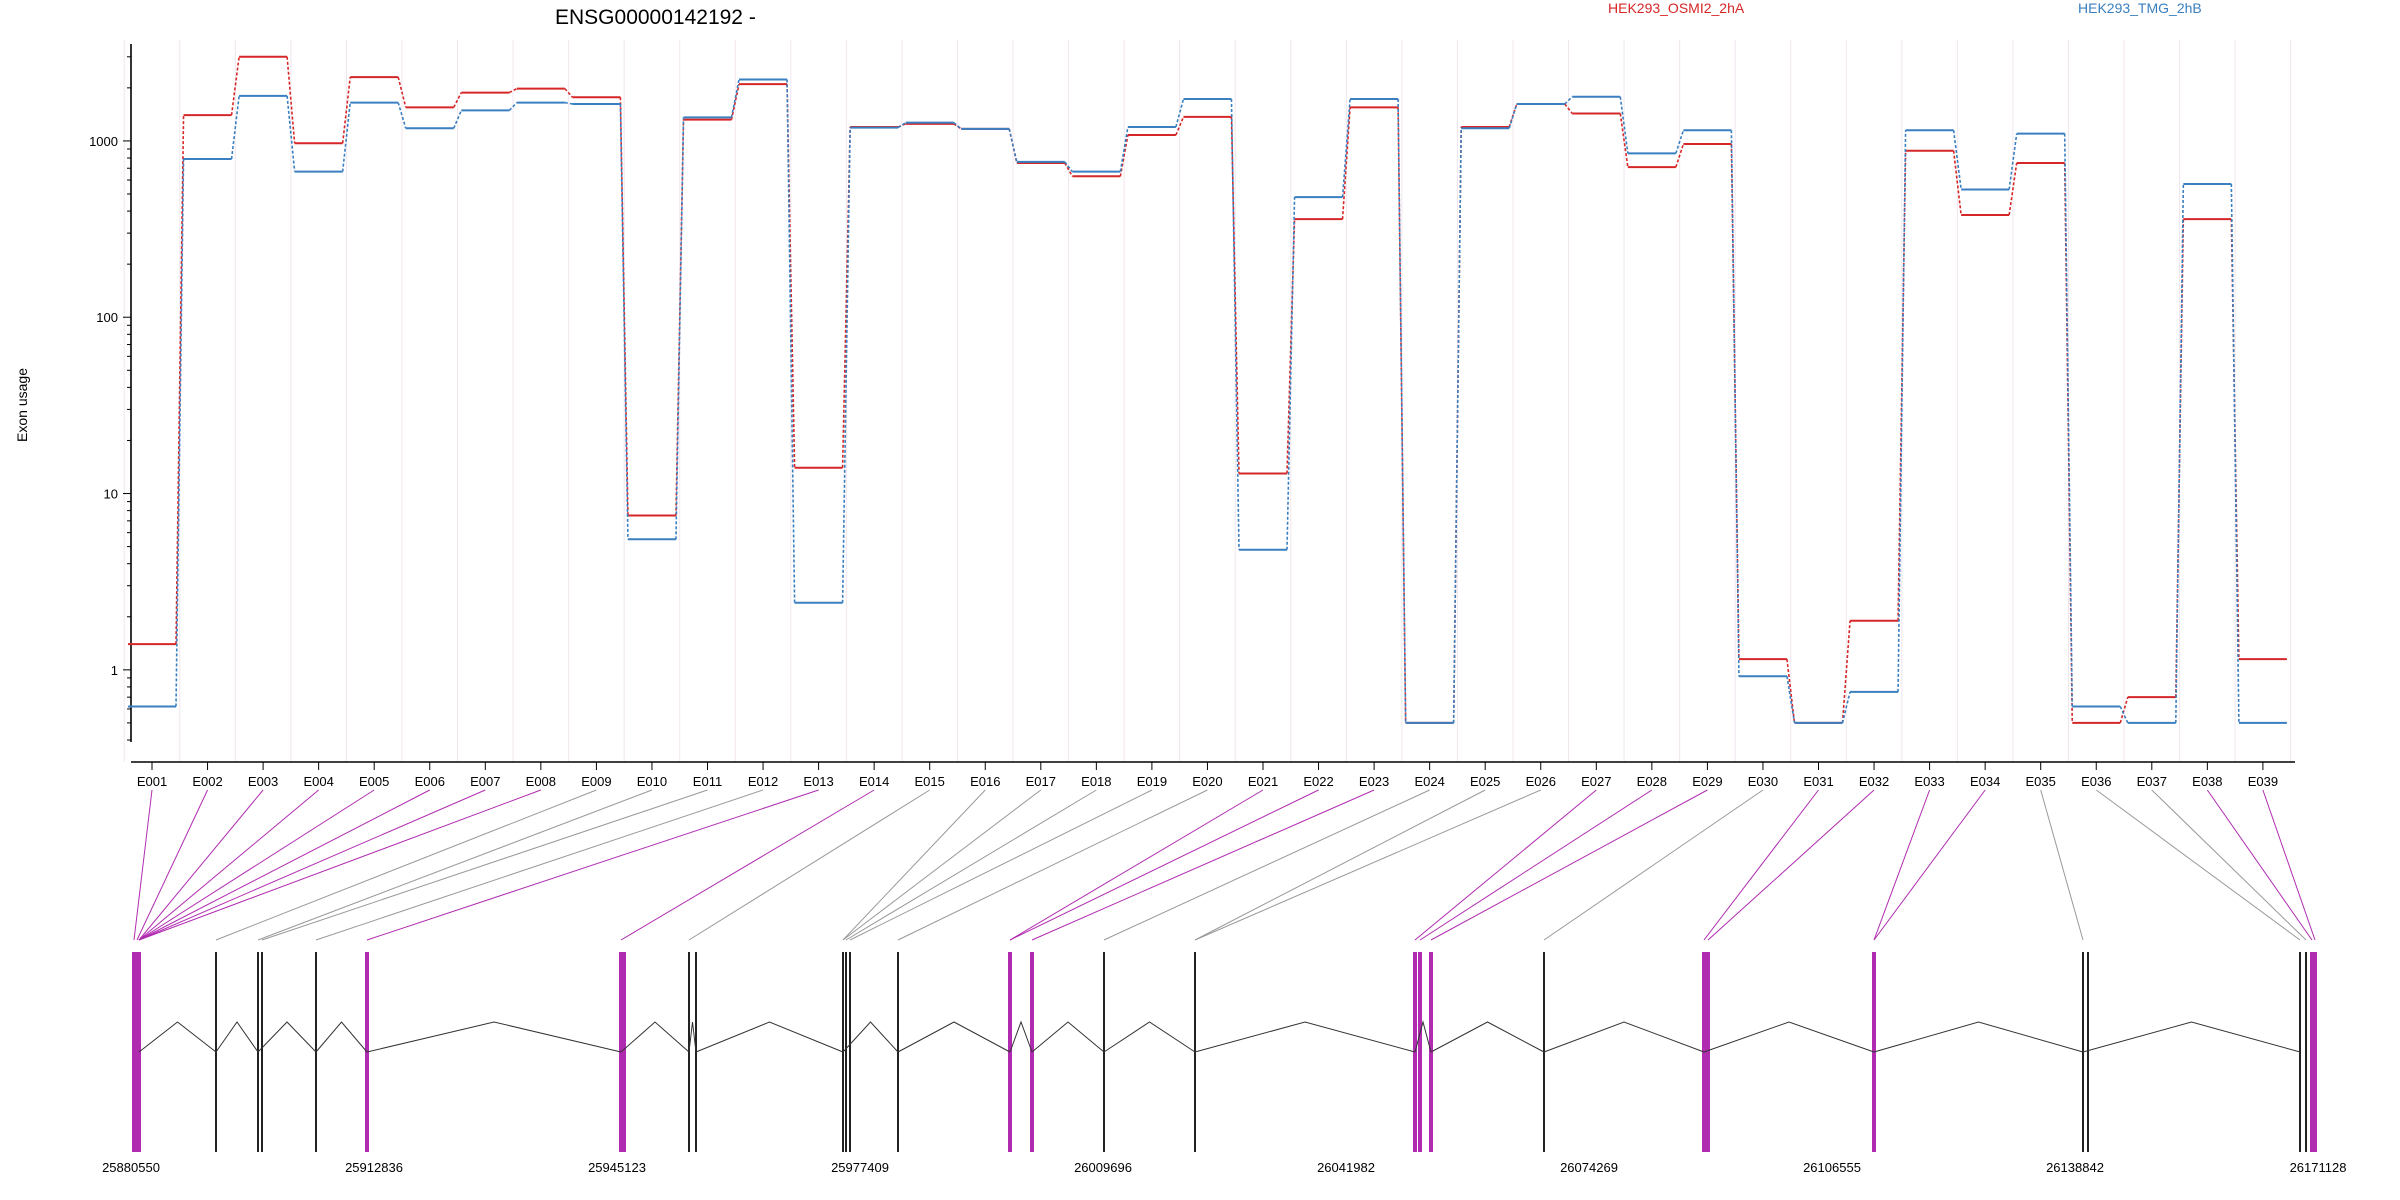 The height and width of the screenshot is (1200, 2400). What do you see at coordinates (2075, 1167) in the screenshot?
I see `genomic-tick-label: 26138842` at bounding box center [2075, 1167].